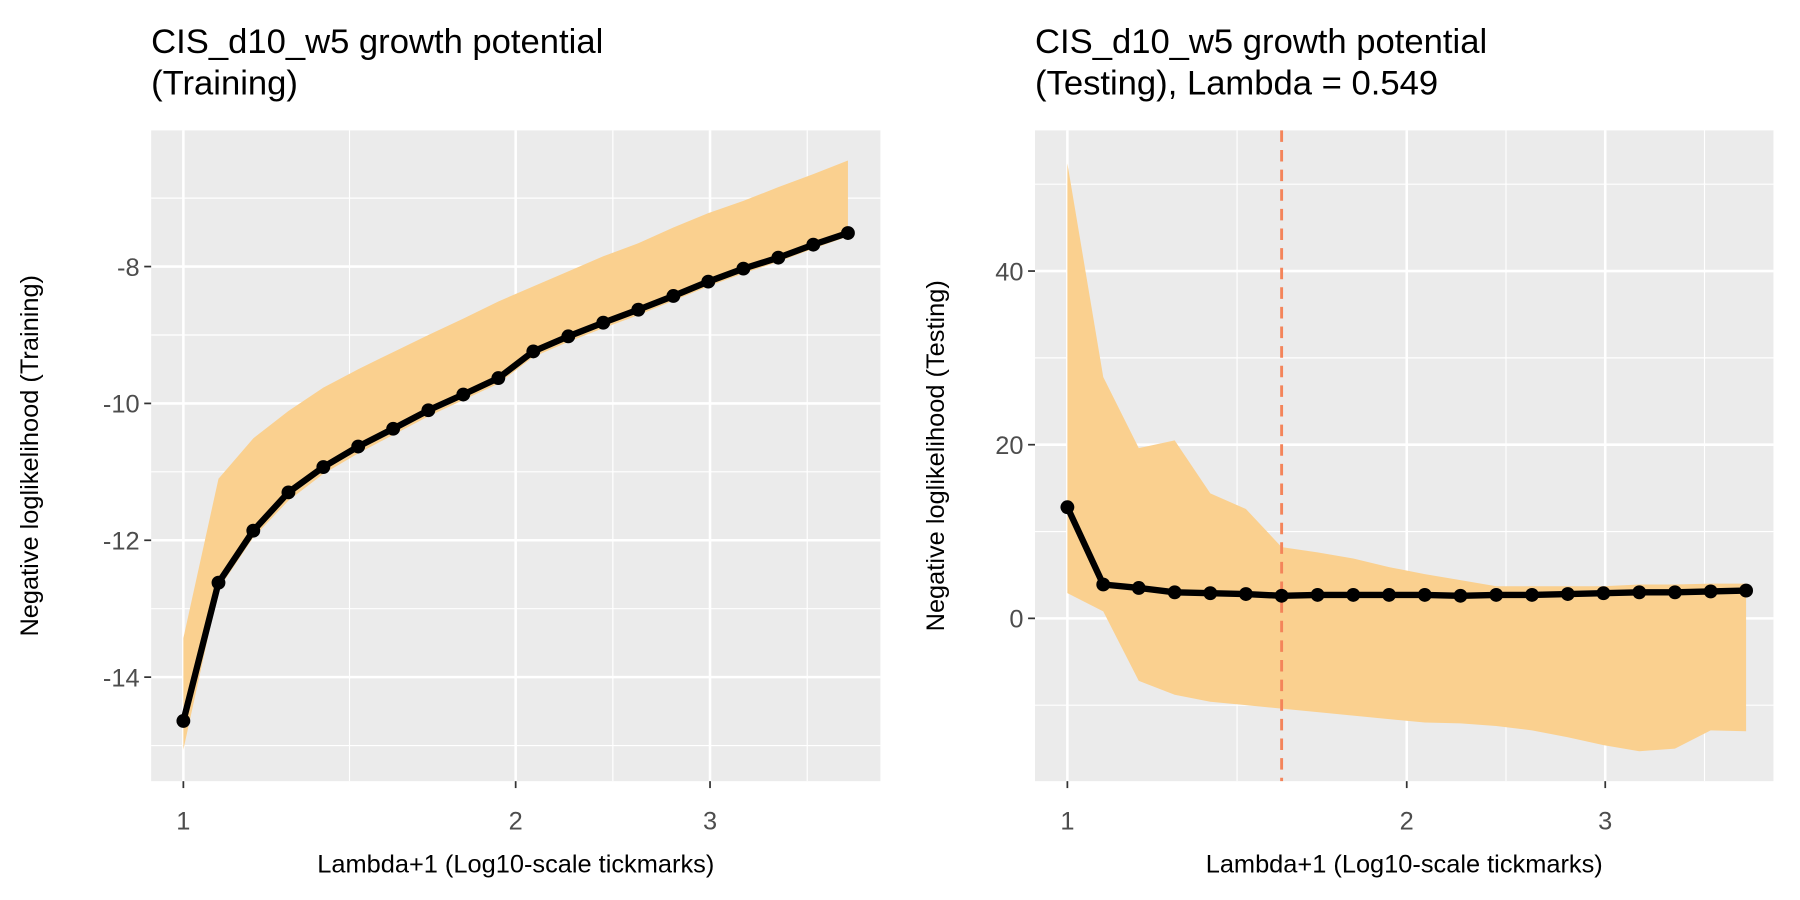 Image resolution: width=1800 pixels, height=900 pixels. What do you see at coordinates (1009, 272) in the screenshot?
I see `y-tick-label: 40` at bounding box center [1009, 272].